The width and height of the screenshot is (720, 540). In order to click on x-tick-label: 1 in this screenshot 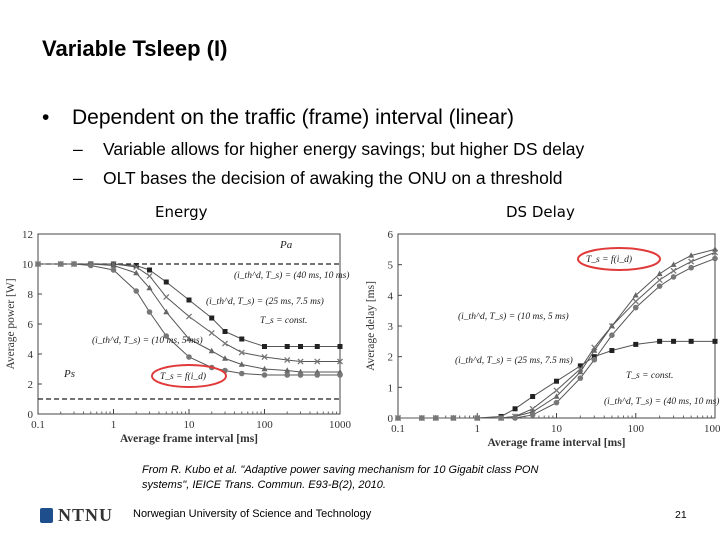, I will do `click(478, 429)`.